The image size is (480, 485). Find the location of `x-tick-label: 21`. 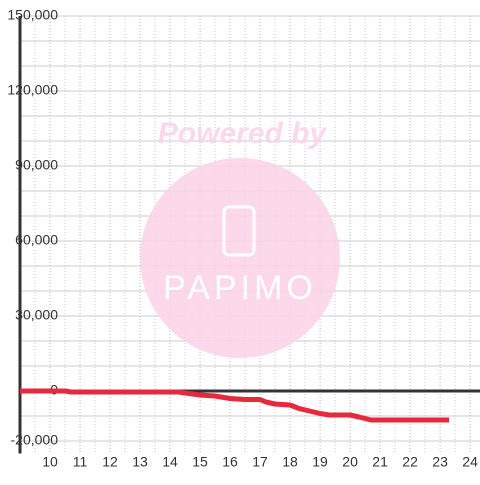

x-tick-label: 21 is located at coordinates (380, 462).